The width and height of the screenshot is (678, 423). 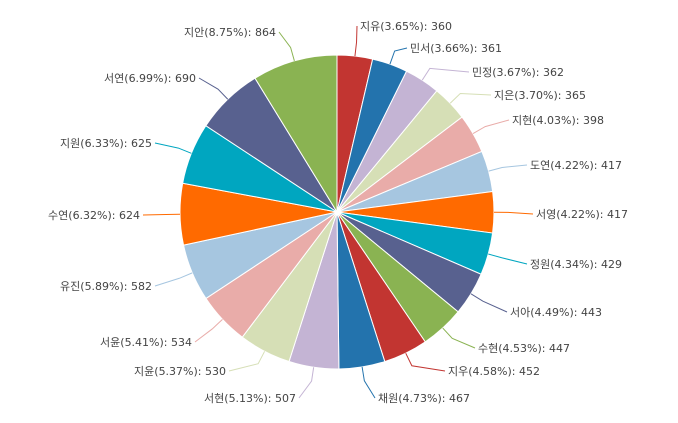 What do you see at coordinates (582, 214) in the screenshot?
I see `slice-label-서영: 서영(4.22%): 417` at bounding box center [582, 214].